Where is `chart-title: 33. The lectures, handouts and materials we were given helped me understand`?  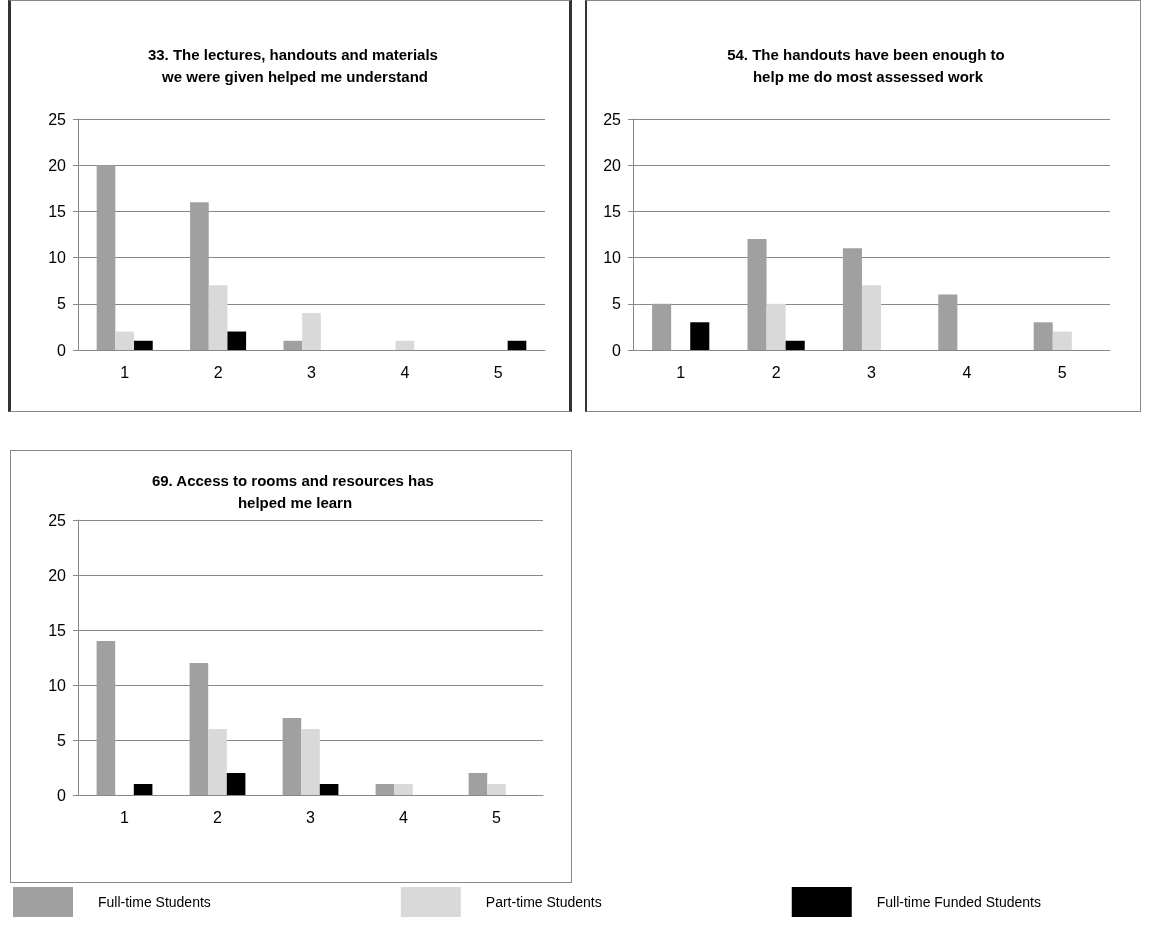
chart-title: 33. The lectures, handouts and materials we were given helped me understand is located at coordinates (295, 65).